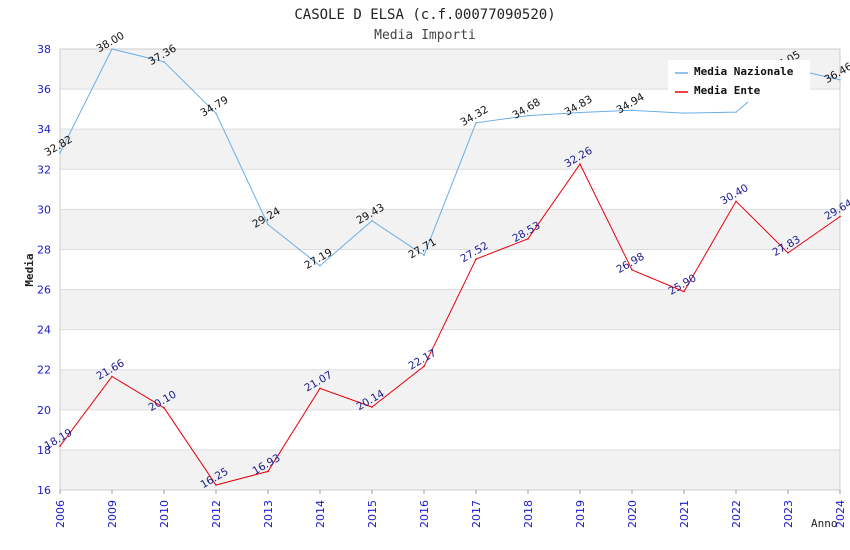 The image size is (850, 550). What do you see at coordinates (526, 108) in the screenshot?
I see `data-label: 34.68` at bounding box center [526, 108].